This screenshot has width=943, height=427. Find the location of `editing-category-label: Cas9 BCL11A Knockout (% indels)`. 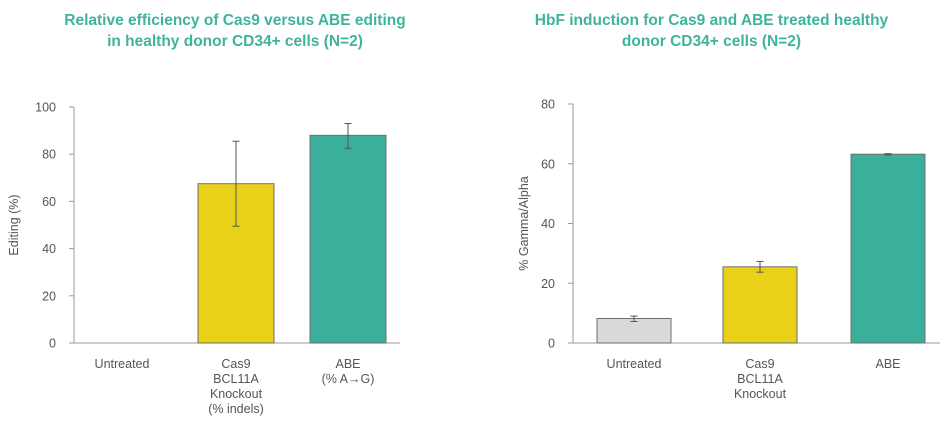

editing-category-label: Cas9 BCL11A Knockout (% indels) is located at coordinates (236, 386).